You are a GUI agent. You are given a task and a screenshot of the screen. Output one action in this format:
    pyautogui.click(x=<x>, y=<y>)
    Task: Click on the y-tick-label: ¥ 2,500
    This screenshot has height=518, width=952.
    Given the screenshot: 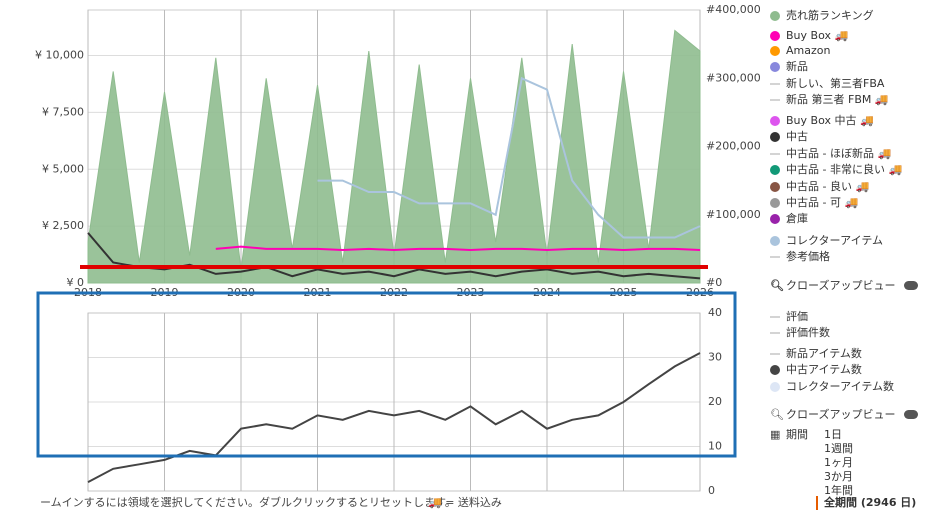 What is the action you would take?
    pyautogui.click(x=63, y=225)
    